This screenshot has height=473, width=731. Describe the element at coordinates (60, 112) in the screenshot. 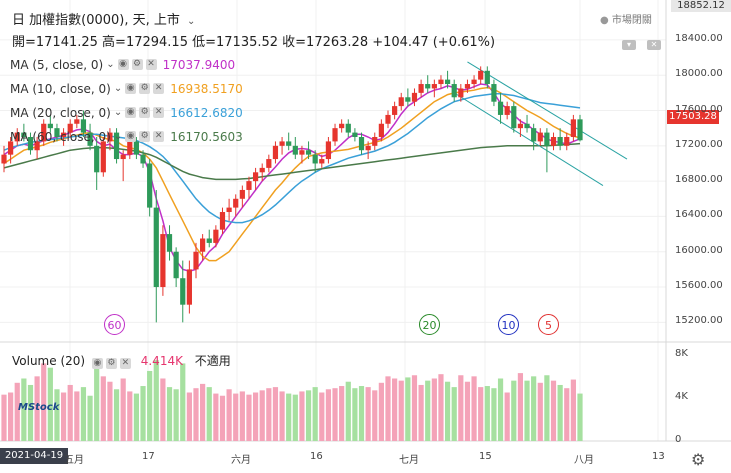

I see `indicator-label: MA (20, close, 0)` at that location.